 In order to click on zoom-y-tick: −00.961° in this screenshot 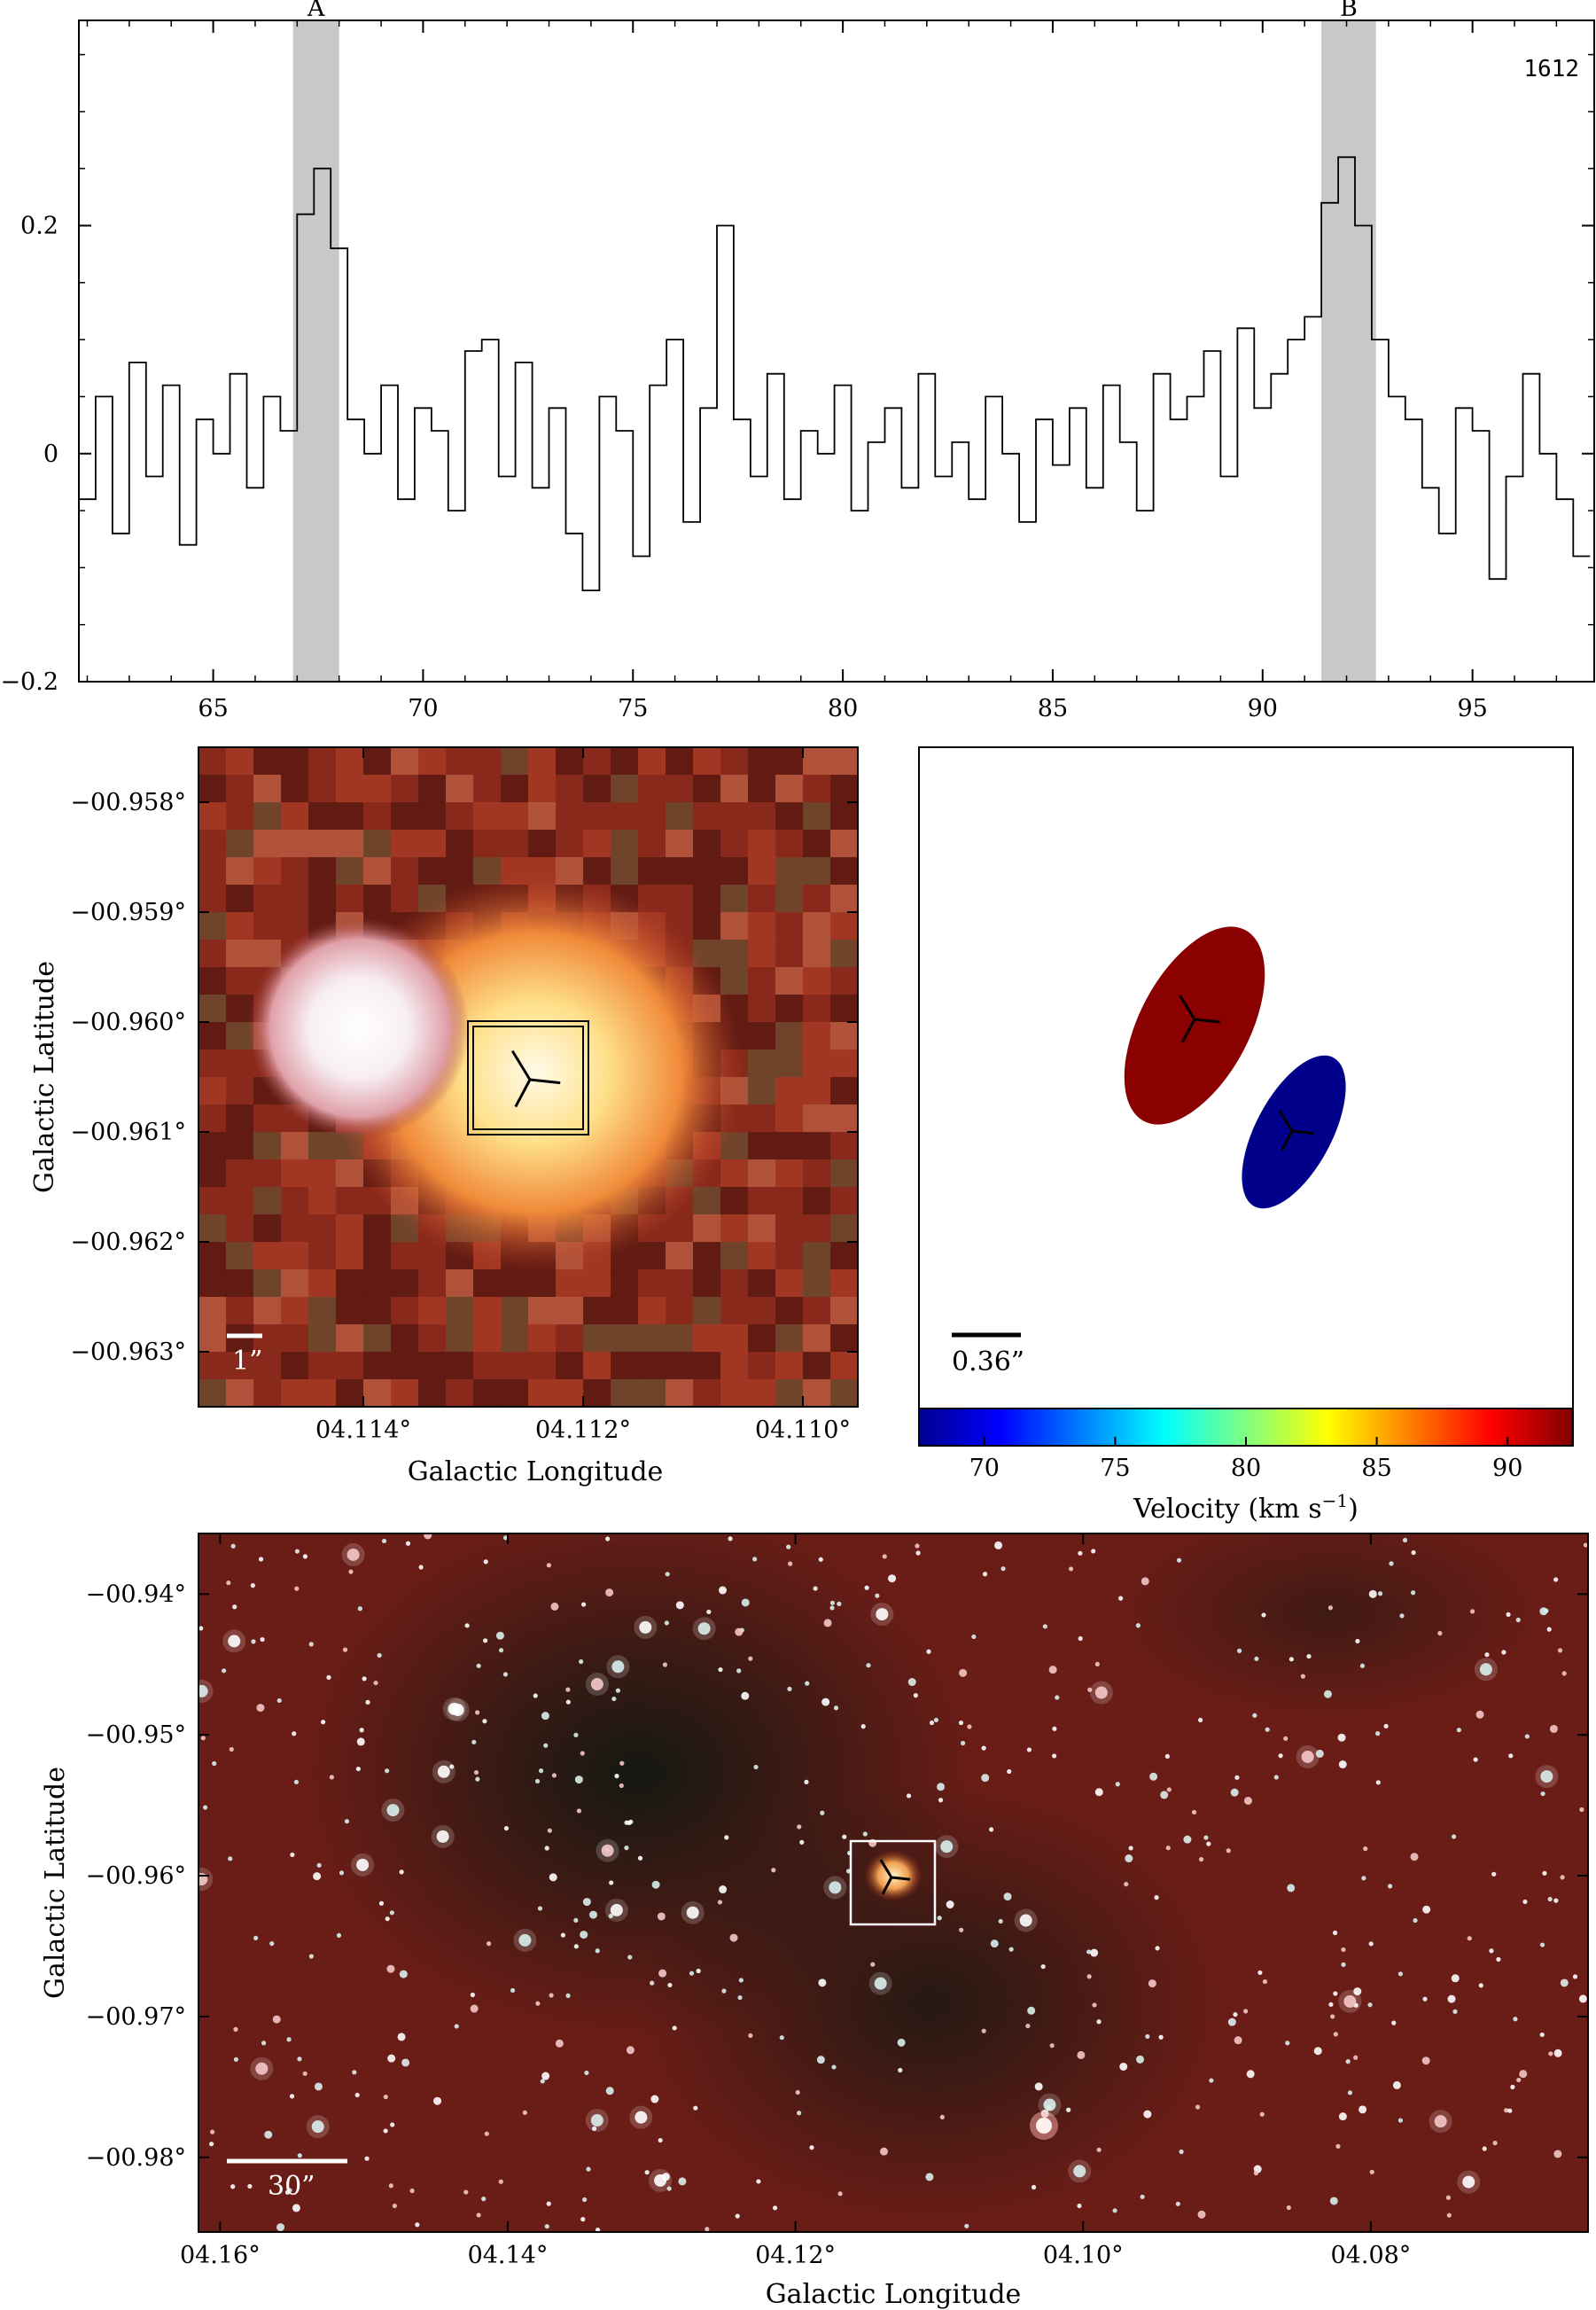, I will do `click(128, 1133)`.